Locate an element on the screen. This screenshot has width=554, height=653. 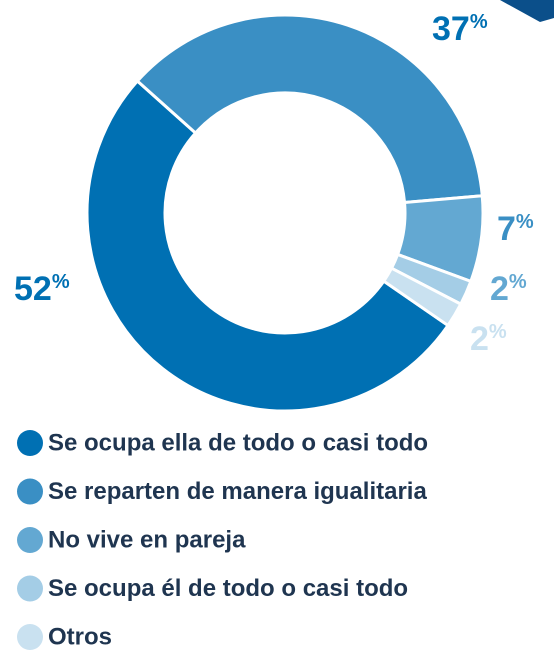
legend-label: Se ocupa ella de todo o casi todo is located at coordinates (238, 442).